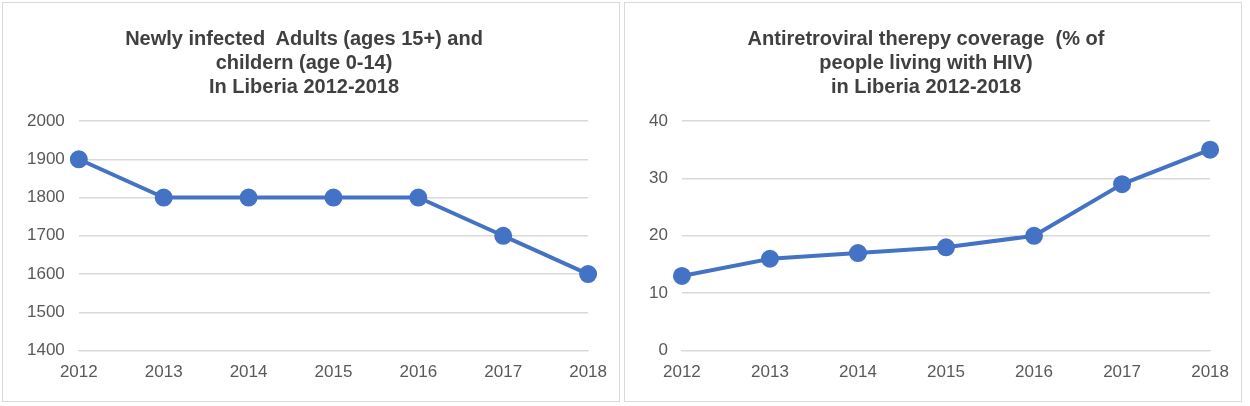 This screenshot has height=406, width=1250. What do you see at coordinates (45, 197) in the screenshot?
I see `y-tick-label: 1800` at bounding box center [45, 197].